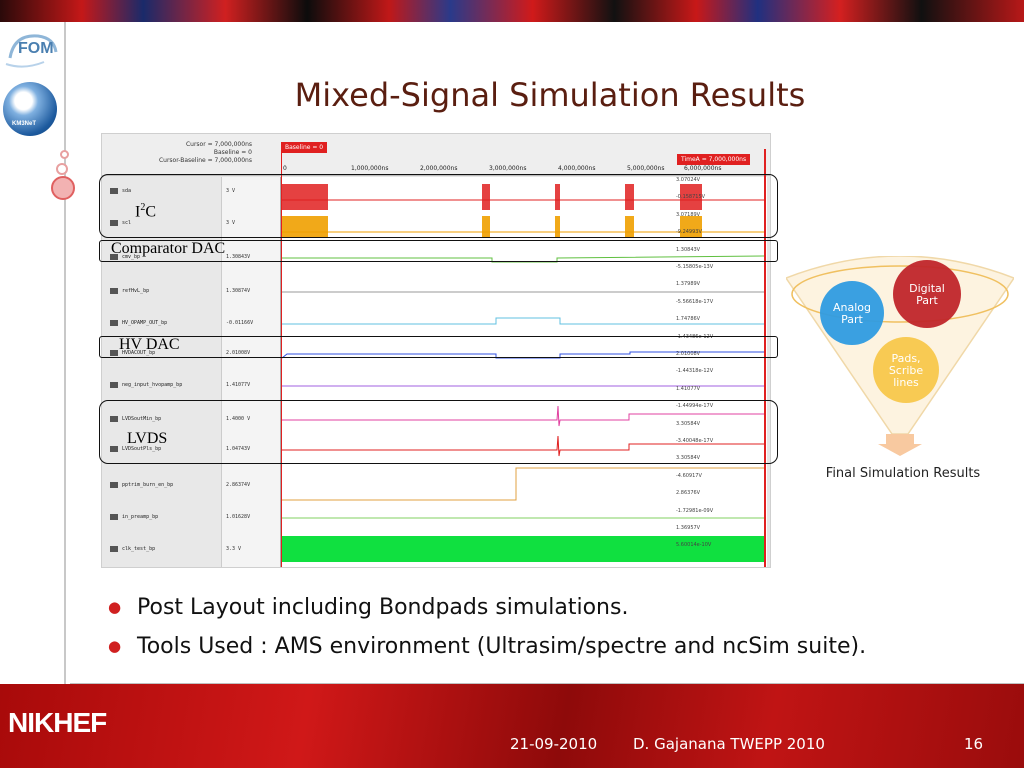 The image size is (1024, 768). What do you see at coordinates (152, 385) in the screenshot?
I see `signal-name: neg_input_hvopamp_bp` at bounding box center [152, 385].